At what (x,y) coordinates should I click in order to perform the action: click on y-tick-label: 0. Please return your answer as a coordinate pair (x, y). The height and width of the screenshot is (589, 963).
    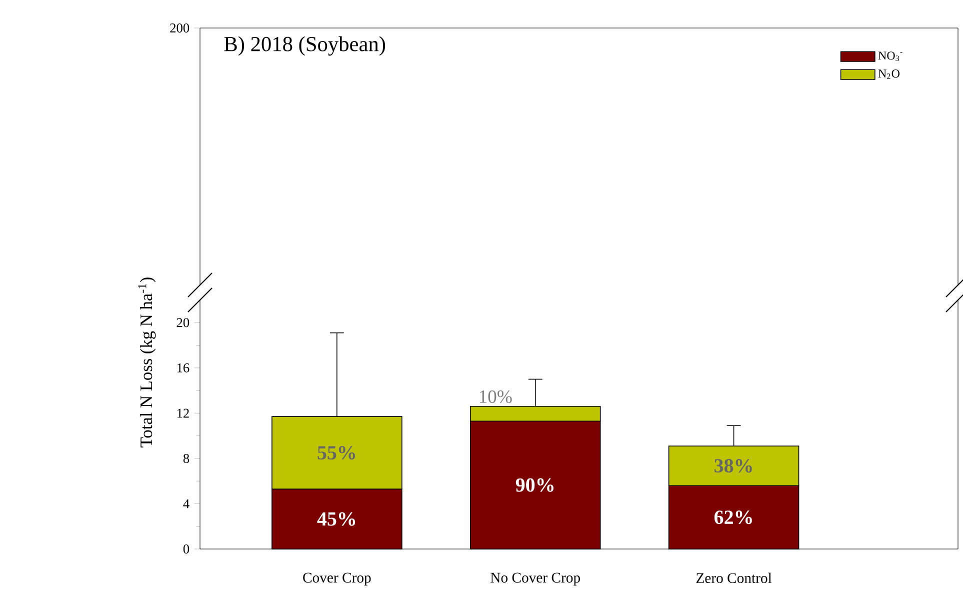
    Looking at the image, I should click on (186, 549).